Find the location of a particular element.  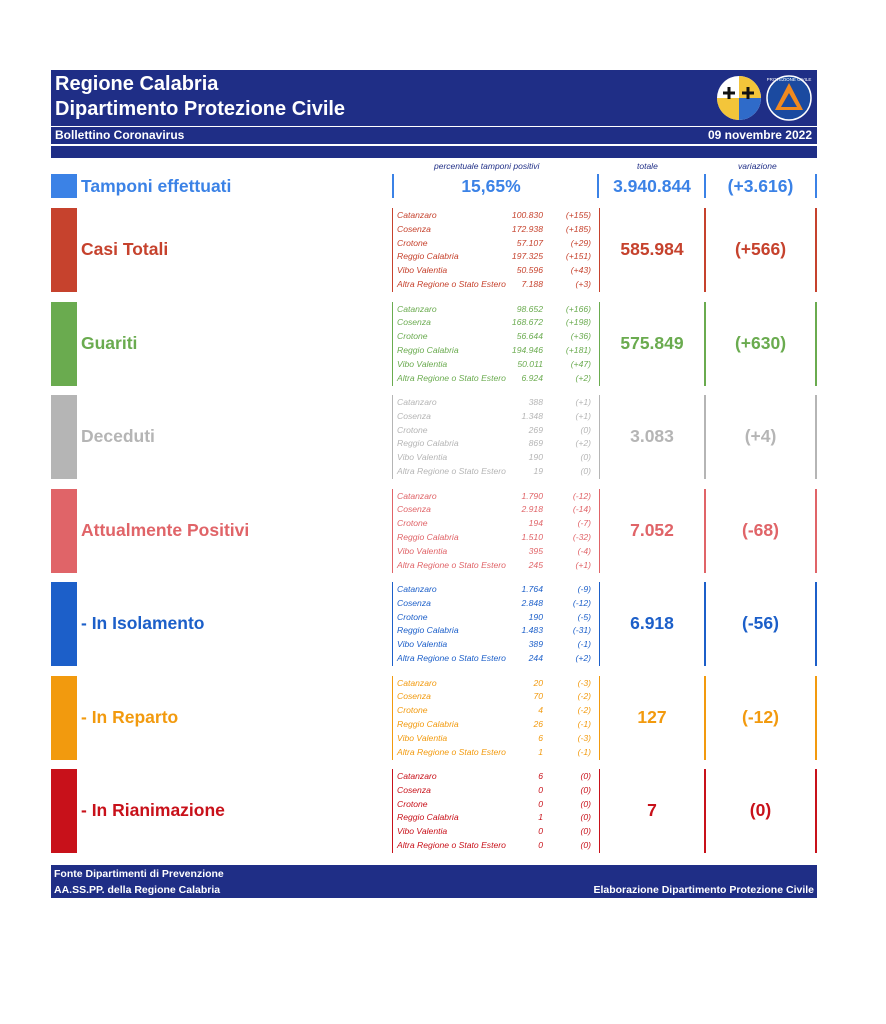

stat-variation: (+630) is located at coordinates (760, 342).